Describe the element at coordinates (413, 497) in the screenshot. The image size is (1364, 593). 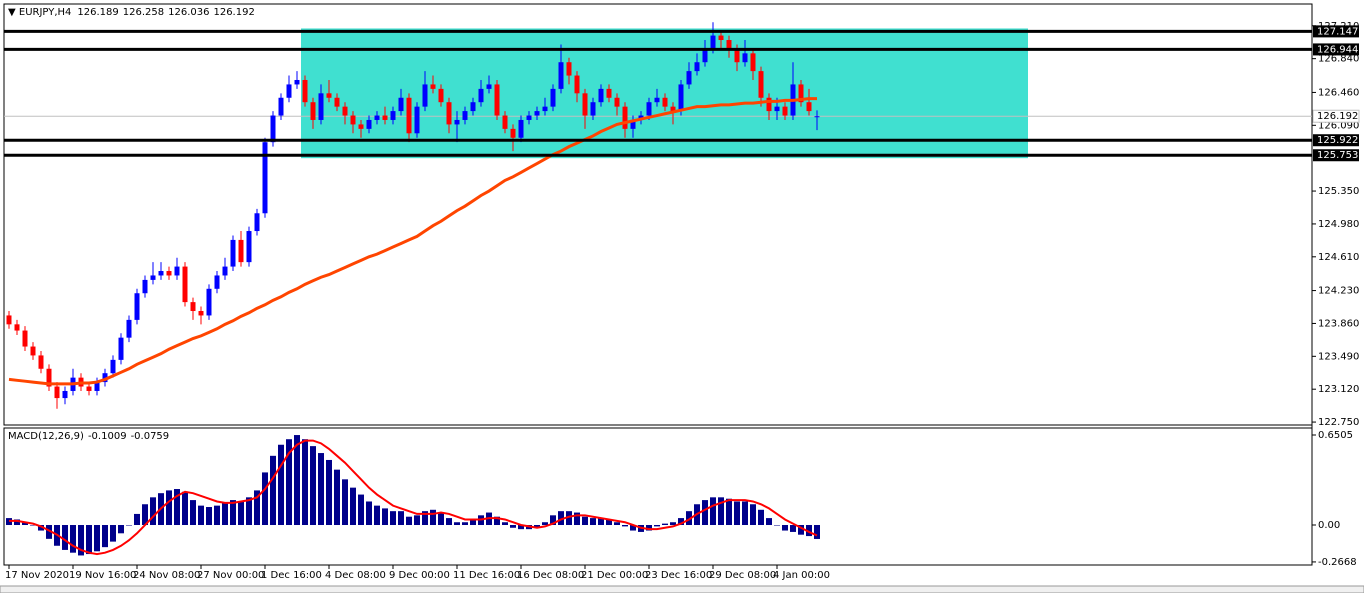
I see `macd-signal` at that location.